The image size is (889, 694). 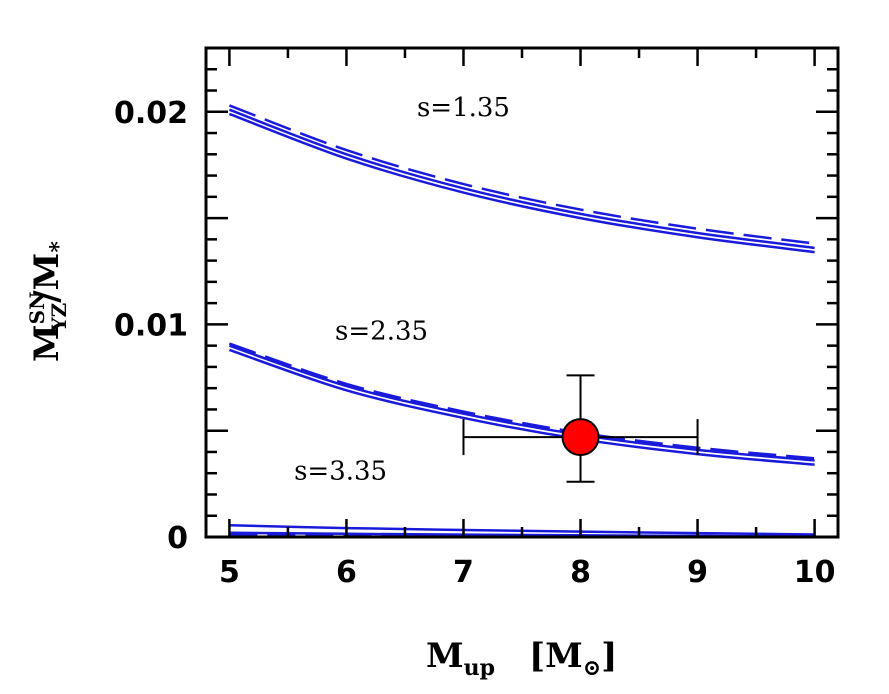 I want to click on x-axis-unit-open: [M, so click(x=556, y=656).